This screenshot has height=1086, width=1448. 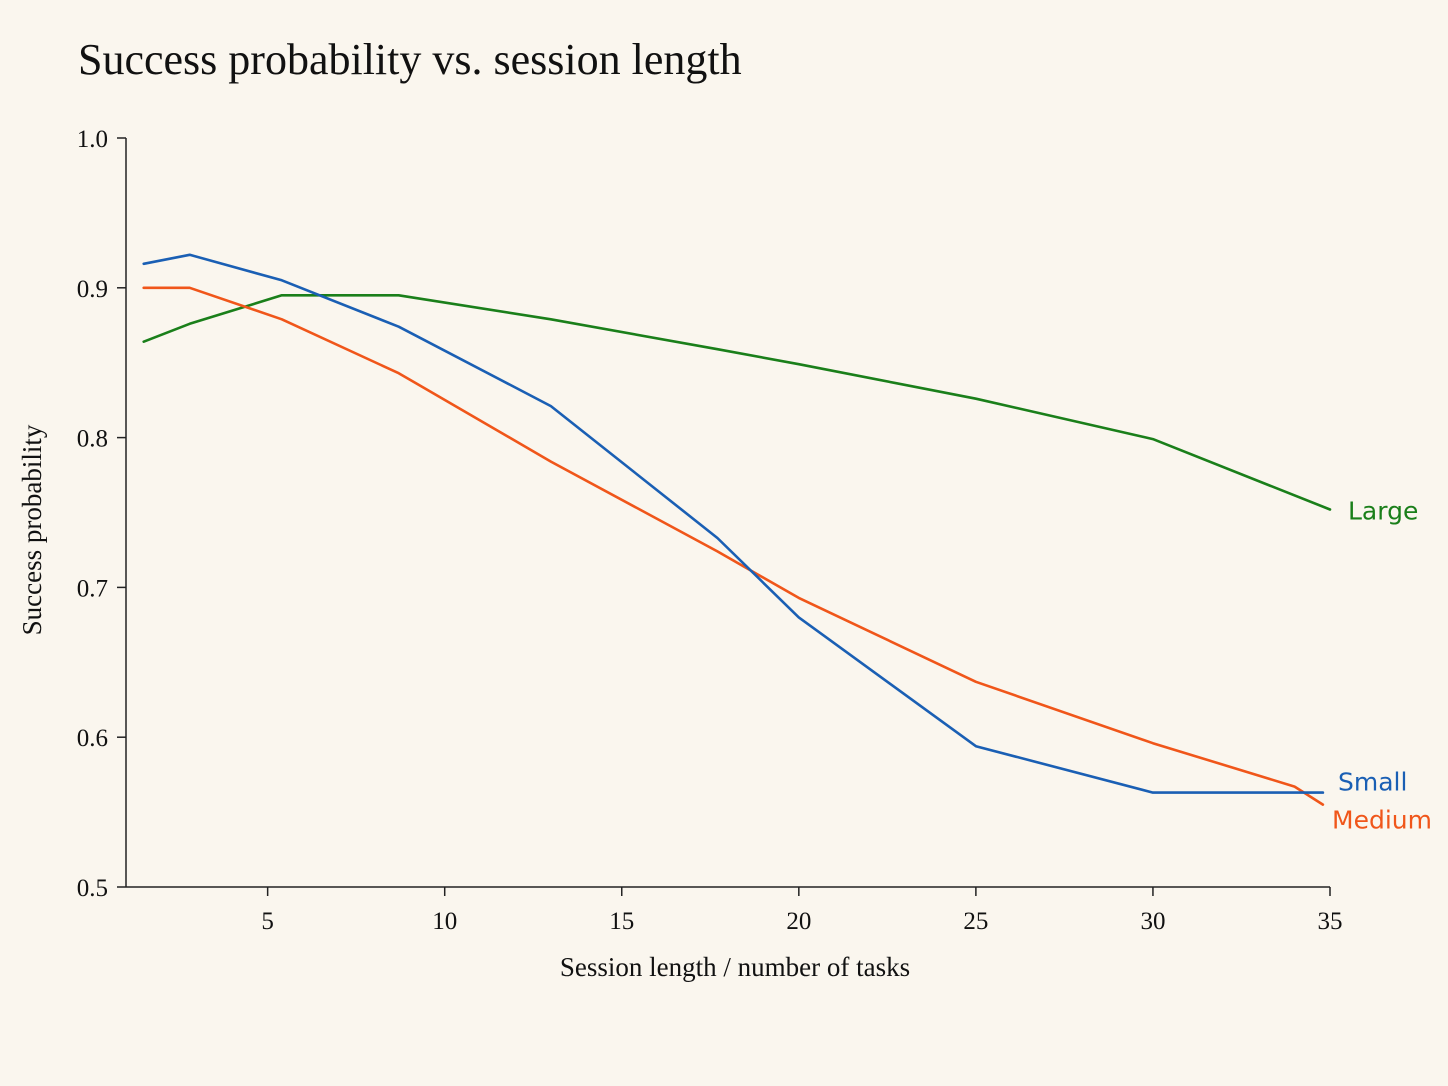 What do you see at coordinates (975, 921) in the screenshot?
I see `x-tick-label: 25` at bounding box center [975, 921].